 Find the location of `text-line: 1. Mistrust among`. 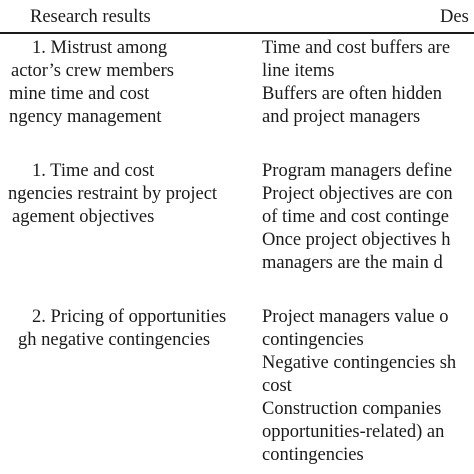

text-line: 1. Mistrust among is located at coordinates (100, 48).